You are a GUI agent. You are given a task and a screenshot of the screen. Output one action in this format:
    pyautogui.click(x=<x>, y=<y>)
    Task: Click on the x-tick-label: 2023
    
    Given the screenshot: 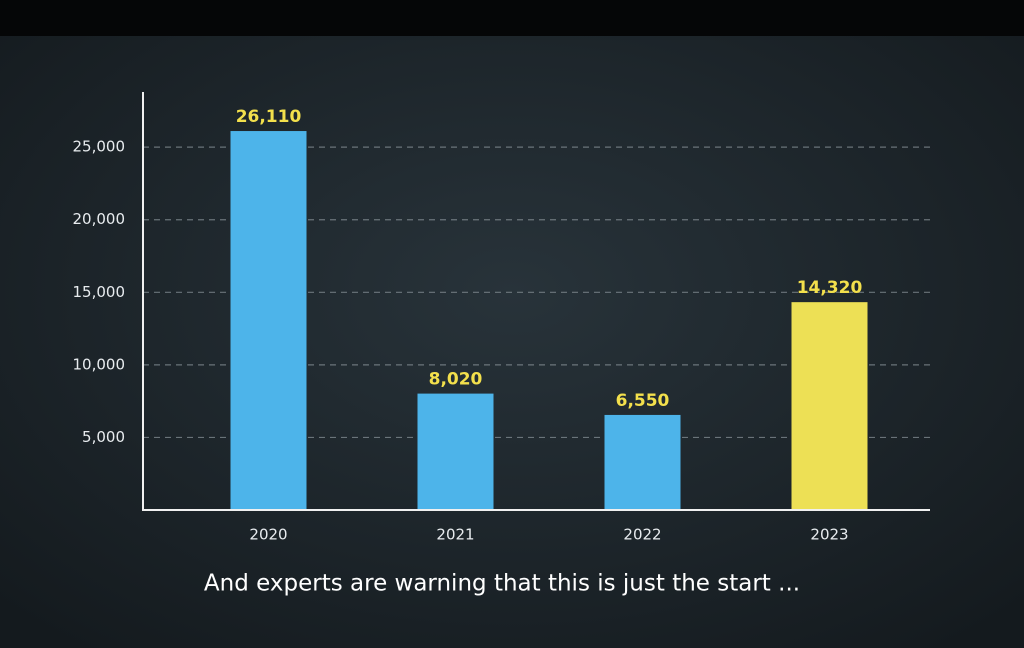 What is the action you would take?
    pyautogui.click(x=829, y=535)
    